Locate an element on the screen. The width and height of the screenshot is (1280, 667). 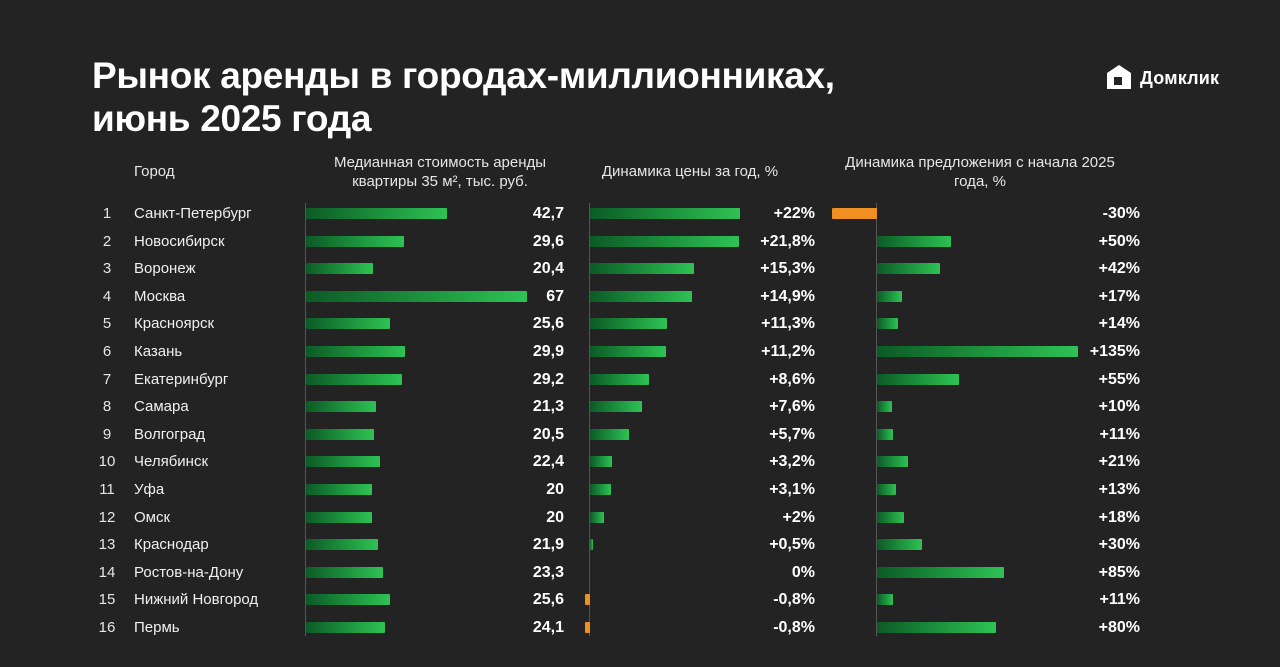
table-row: 13 Краснодар 21,9 +0,5% +30% is located at coordinates (640, 544).